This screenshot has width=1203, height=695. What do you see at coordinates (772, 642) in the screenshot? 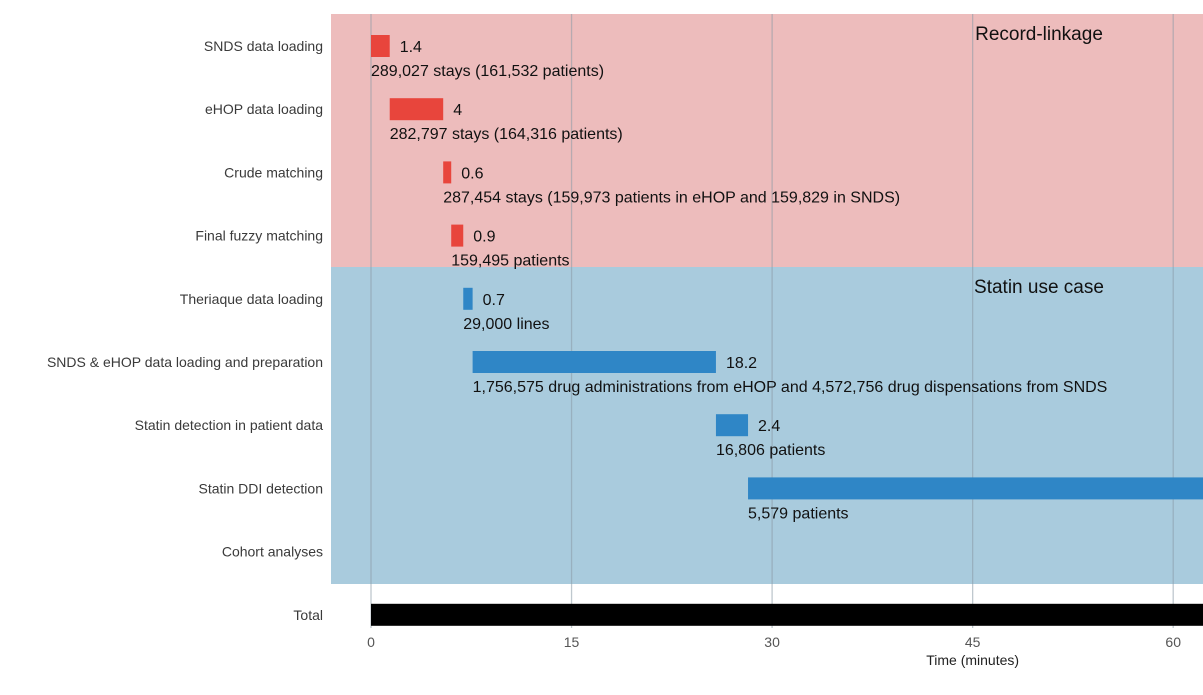
I see `x-tick-label: 30` at bounding box center [772, 642].